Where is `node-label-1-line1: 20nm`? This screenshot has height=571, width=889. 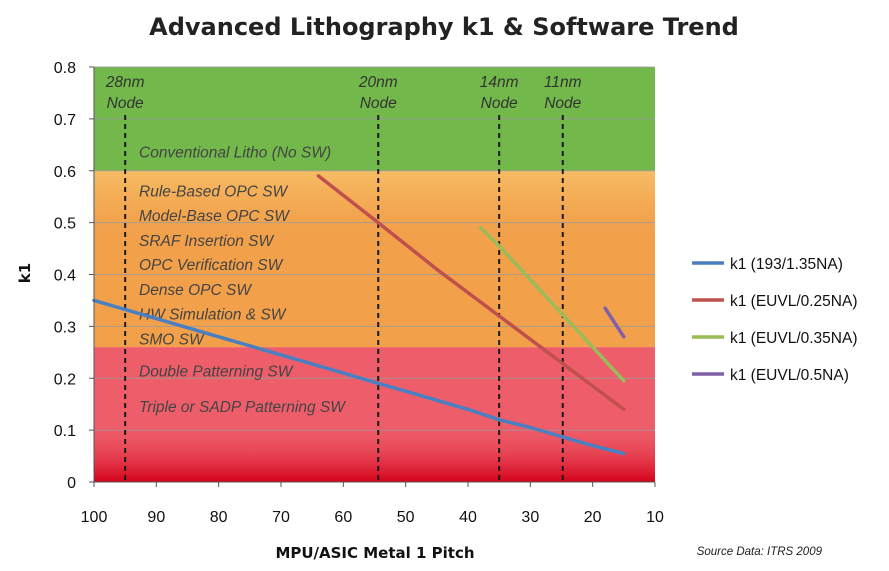 node-label-1-line1: 20nm is located at coordinates (378, 82).